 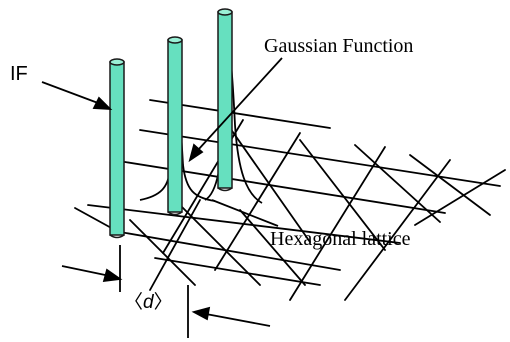 I want to click on spacing-open-bracket: 〈, so click(x=133, y=302).